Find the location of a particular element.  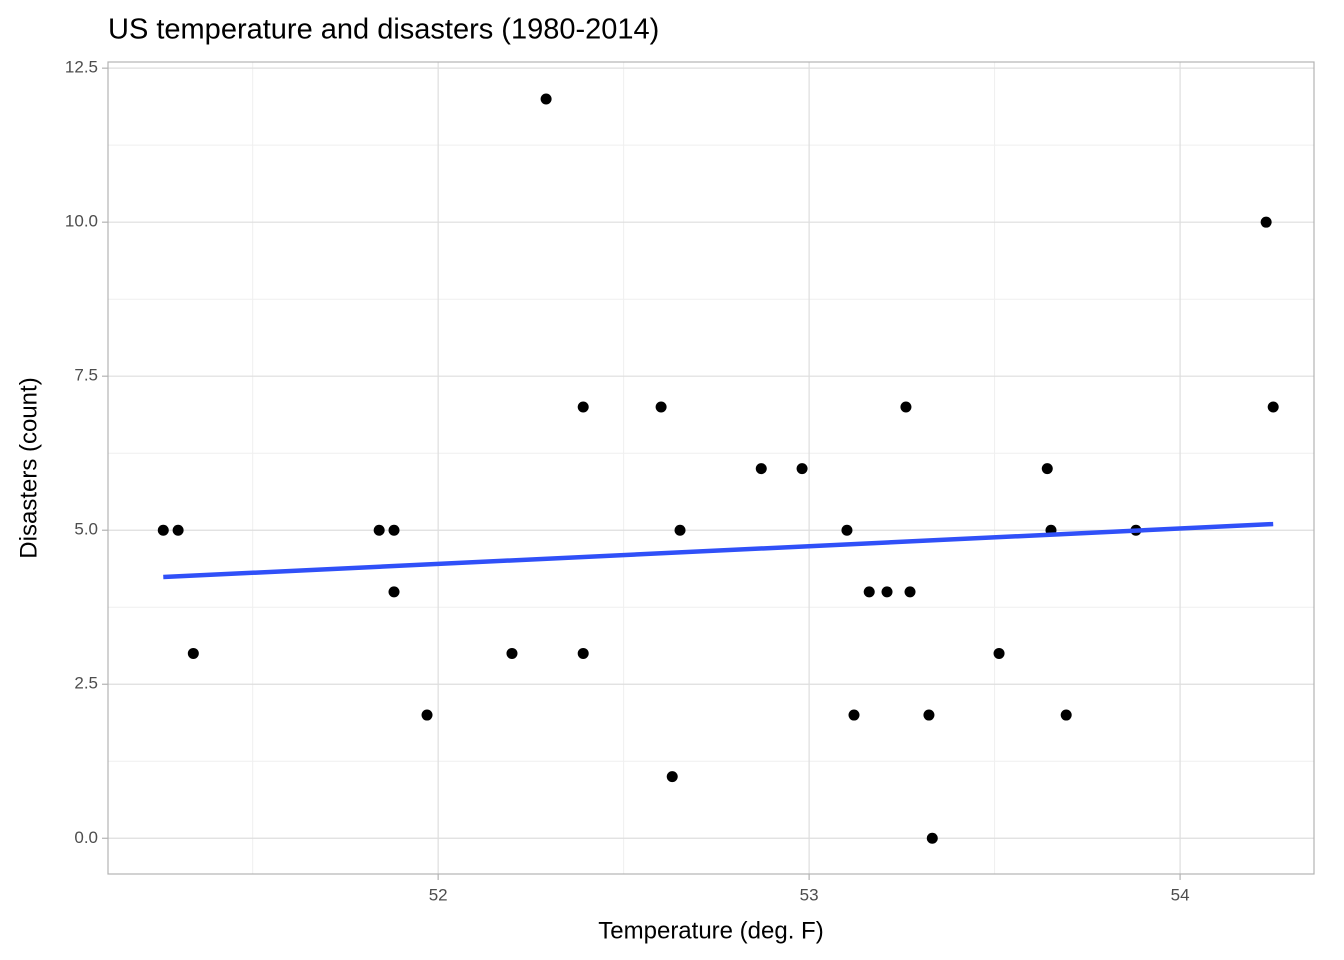

x-tick-label: 52 is located at coordinates (438, 894).